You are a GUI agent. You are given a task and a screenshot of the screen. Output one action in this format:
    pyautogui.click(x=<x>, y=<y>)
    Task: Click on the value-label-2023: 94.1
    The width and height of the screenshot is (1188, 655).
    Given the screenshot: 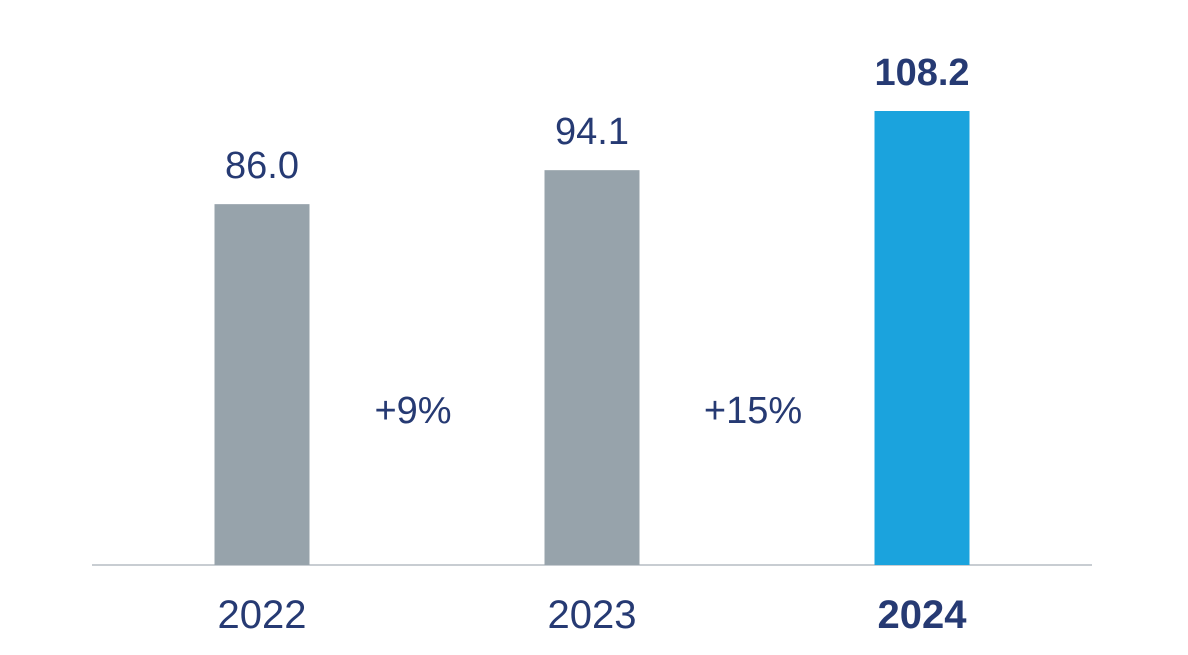 What is the action you would take?
    pyautogui.click(x=592, y=132)
    